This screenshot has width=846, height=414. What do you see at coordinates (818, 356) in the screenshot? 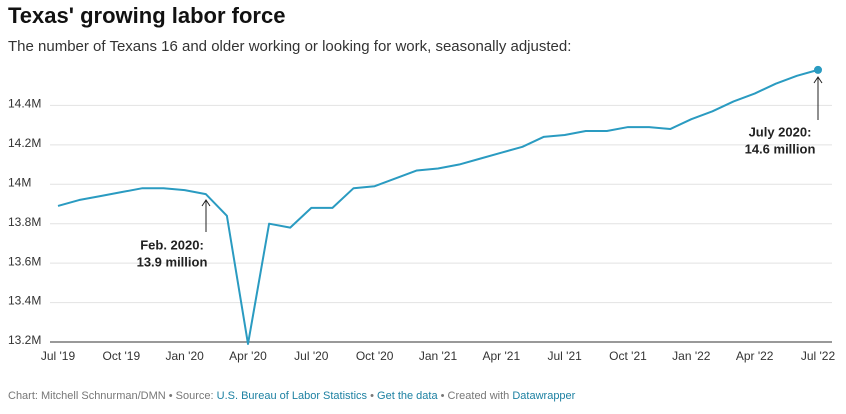
I see `x-tick-label: Jul '22` at bounding box center [818, 356].